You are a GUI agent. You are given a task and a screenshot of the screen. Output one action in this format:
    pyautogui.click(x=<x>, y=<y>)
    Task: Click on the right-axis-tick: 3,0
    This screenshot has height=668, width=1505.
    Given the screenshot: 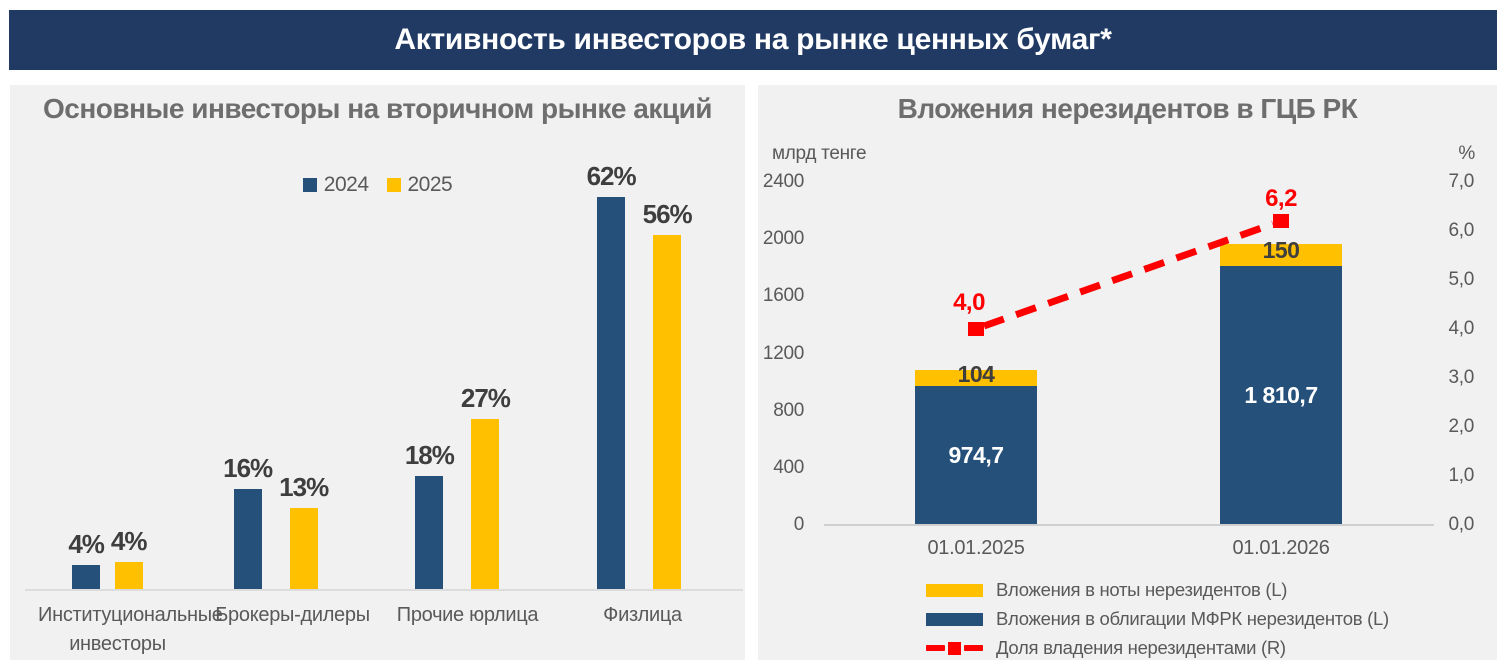 What is the action you would take?
    pyautogui.click(x=1461, y=377)
    